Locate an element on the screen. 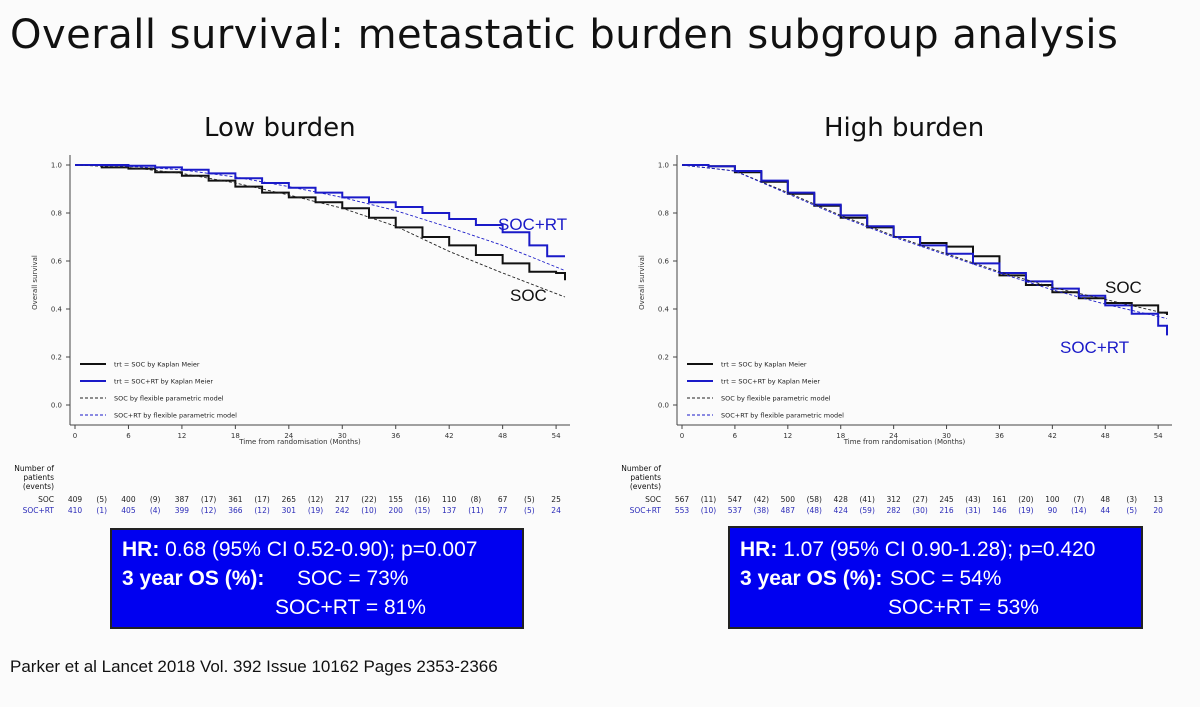 Image resolution: width=1200 pixels, height=707 pixels. hr-label: HR: is located at coordinates (141, 549).